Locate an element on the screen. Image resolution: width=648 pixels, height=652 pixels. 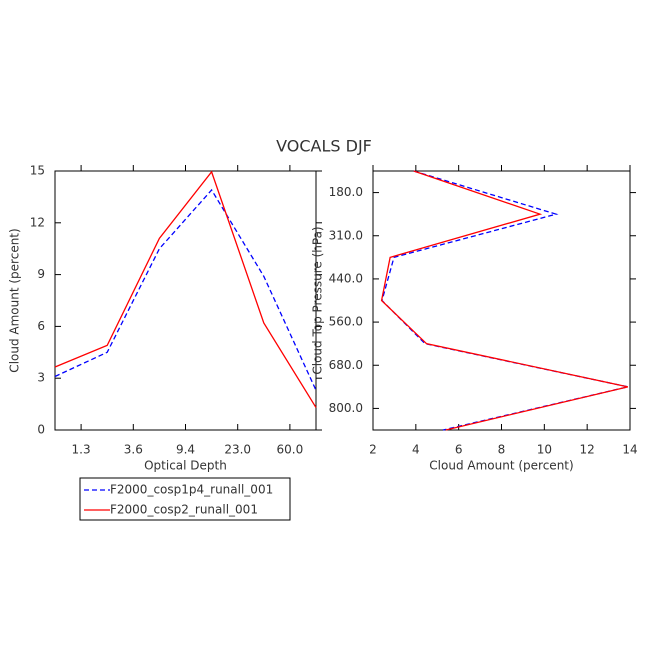
x-tick-label: 6 is located at coordinates (459, 450).